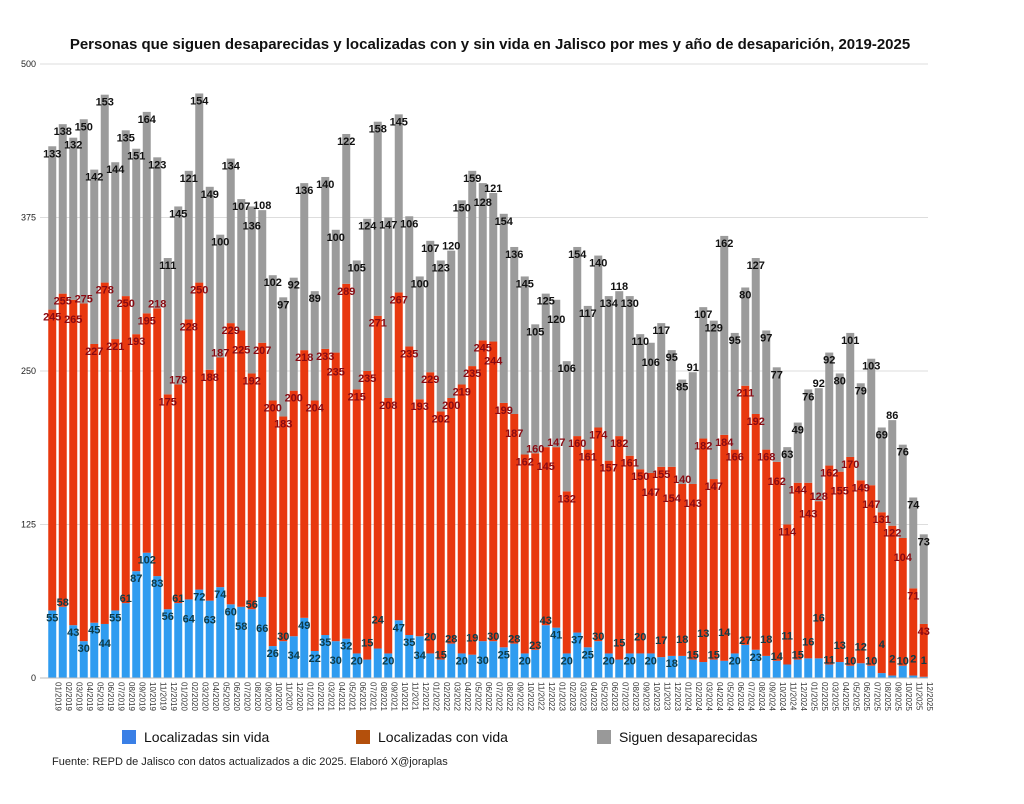  Describe the element at coordinates (378, 130) in the screenshot. I see `data-label: 158` at that location.